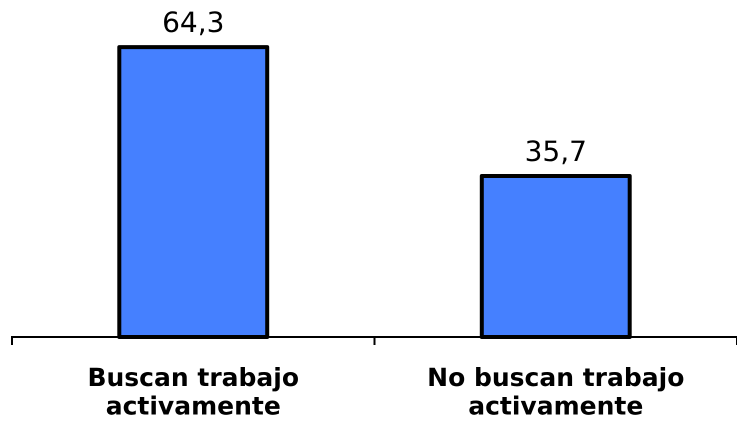 This screenshot has width=737, height=425. Describe the element at coordinates (193, 23) in the screenshot. I see `data-label: 64,3` at that location.